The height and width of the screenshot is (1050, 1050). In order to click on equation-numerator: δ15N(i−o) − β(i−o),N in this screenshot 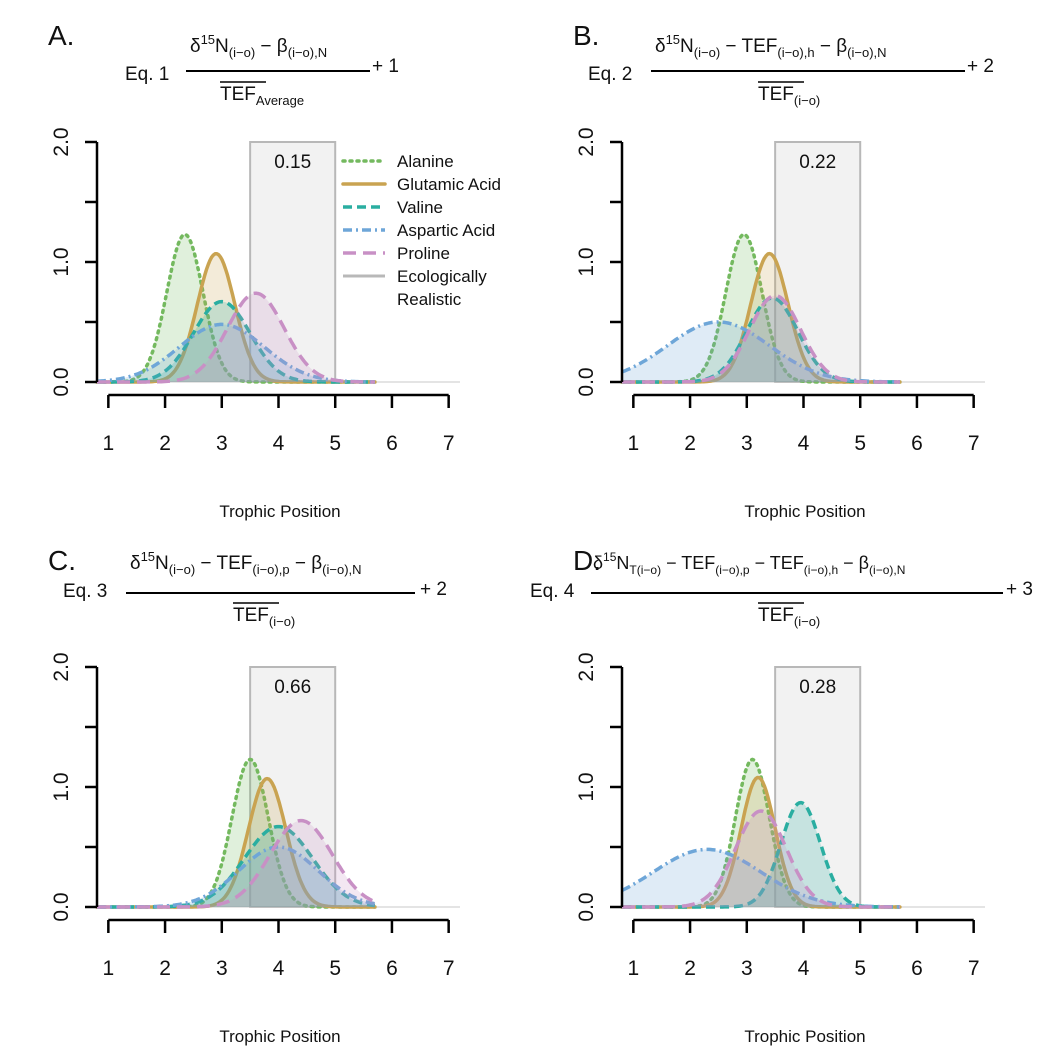, I will do `click(258, 46)`.